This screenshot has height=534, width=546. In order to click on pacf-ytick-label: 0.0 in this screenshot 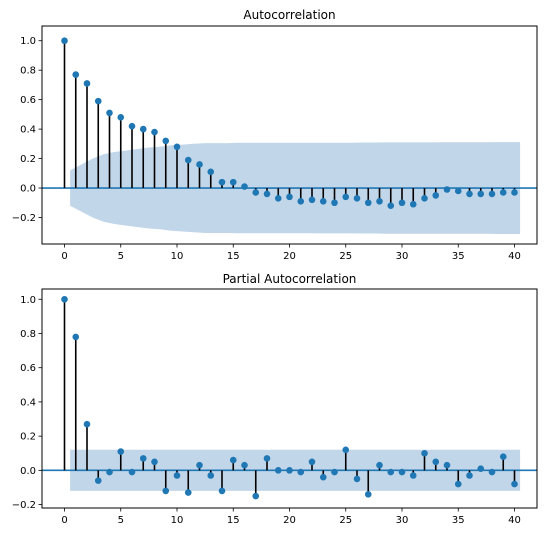, I will do `click(28, 471)`.